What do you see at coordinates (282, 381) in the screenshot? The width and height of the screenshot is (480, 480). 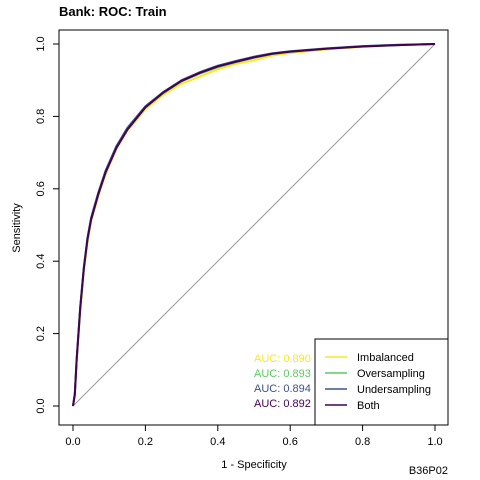 I see `auc-labels: AUC: 0.890 AUC: 0.893 AUC: 0.894 AUC: 0.892` at bounding box center [282, 381].